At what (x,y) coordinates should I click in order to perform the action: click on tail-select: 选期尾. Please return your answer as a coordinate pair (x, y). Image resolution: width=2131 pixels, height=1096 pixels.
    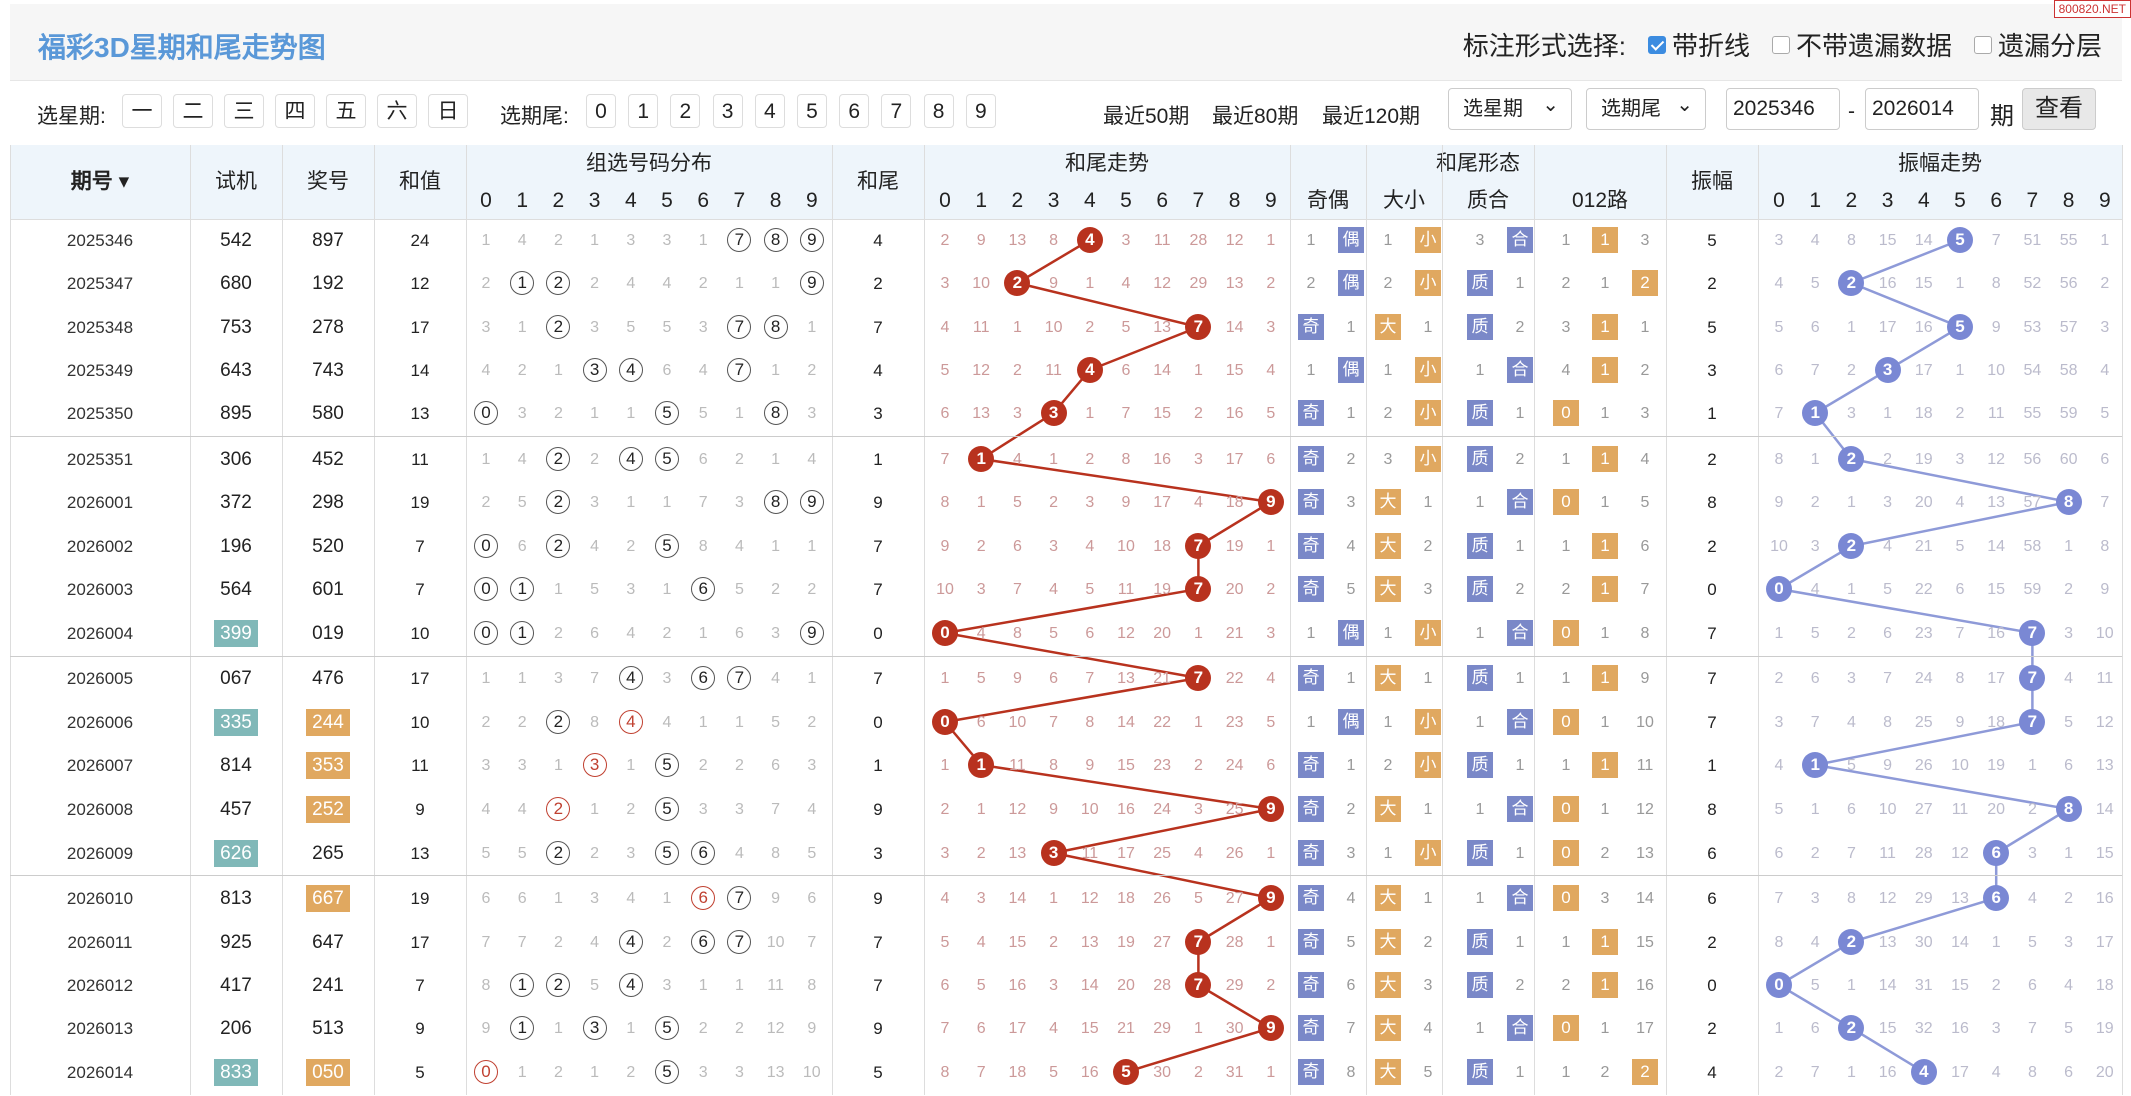
    Looking at the image, I should click on (1646, 107).